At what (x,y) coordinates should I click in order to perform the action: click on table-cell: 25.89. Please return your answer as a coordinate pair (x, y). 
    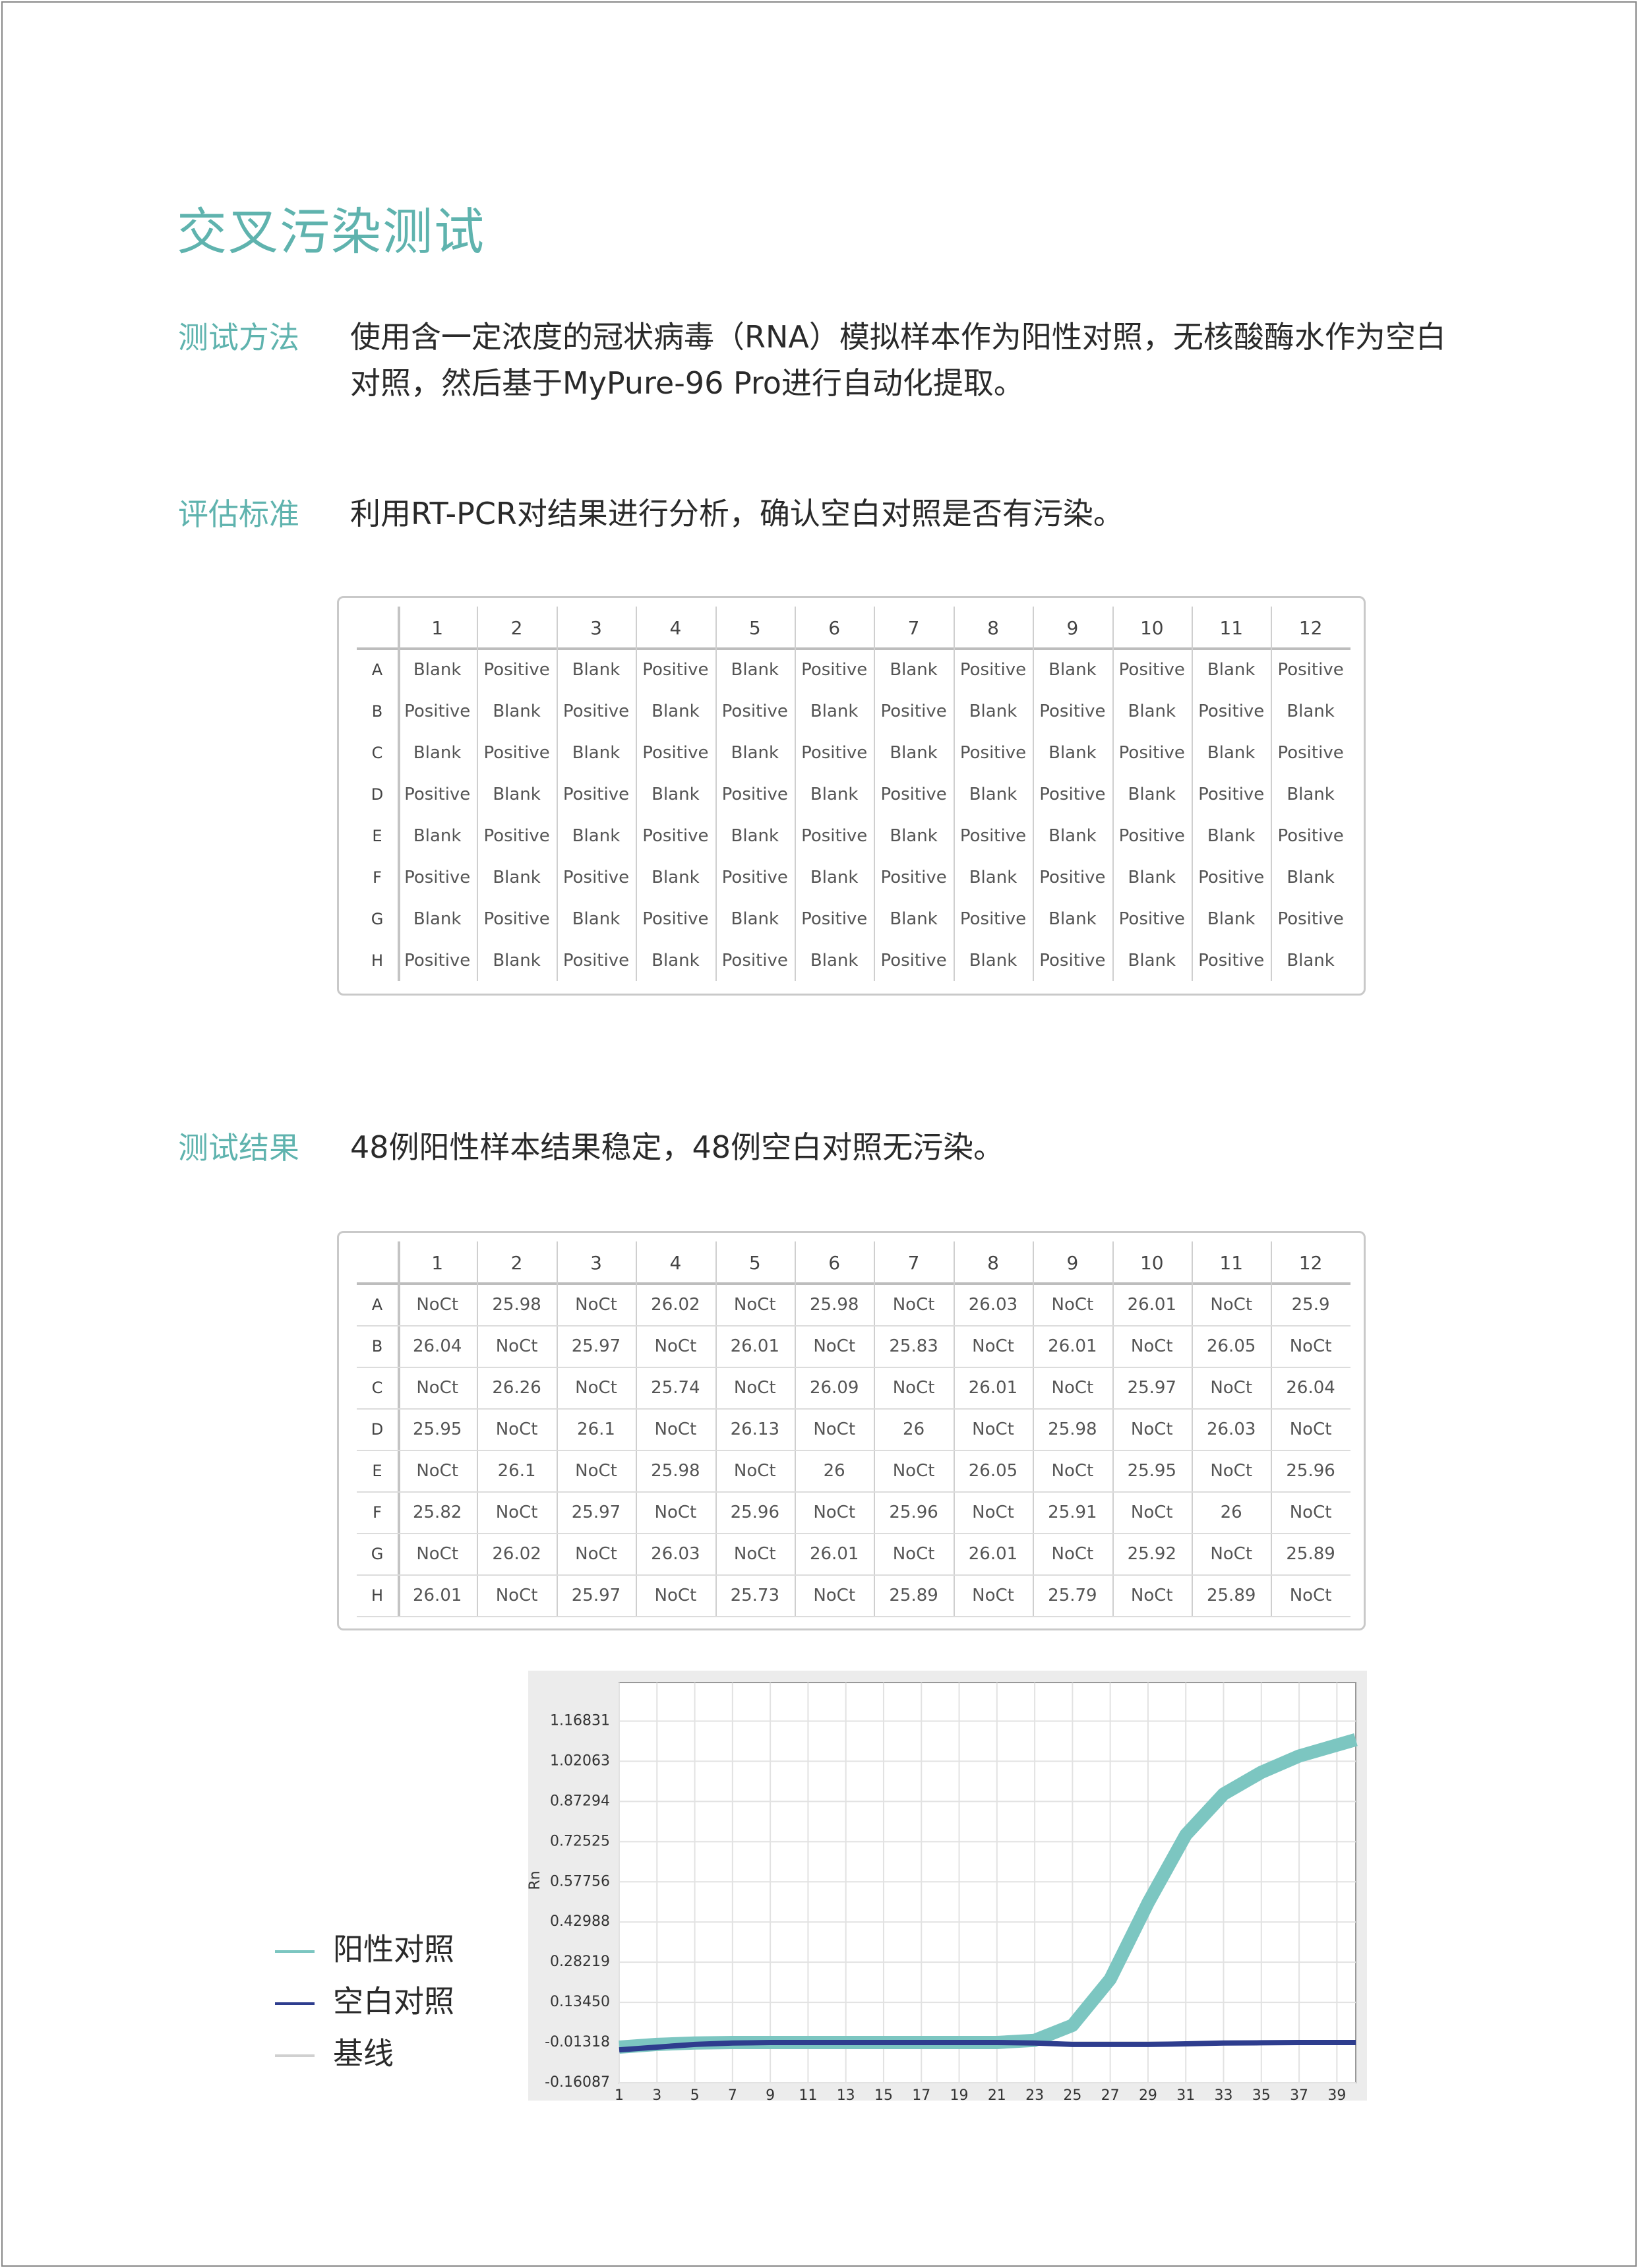
    Looking at the image, I should click on (1231, 1595).